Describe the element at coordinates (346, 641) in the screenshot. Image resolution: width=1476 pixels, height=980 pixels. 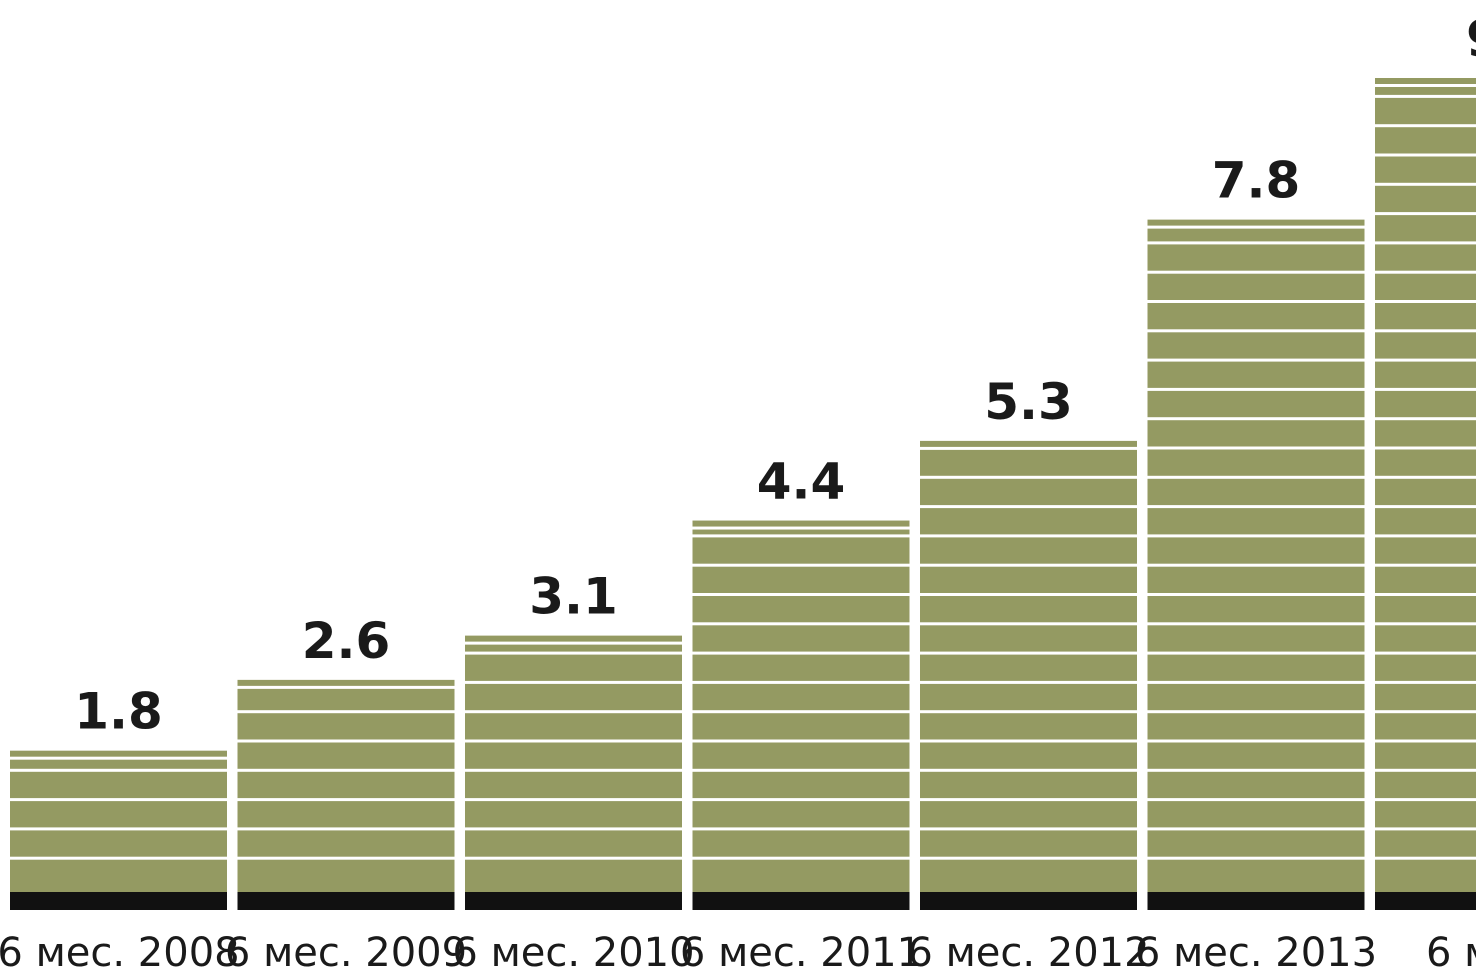
I see `value-label-1: 2.6` at that location.